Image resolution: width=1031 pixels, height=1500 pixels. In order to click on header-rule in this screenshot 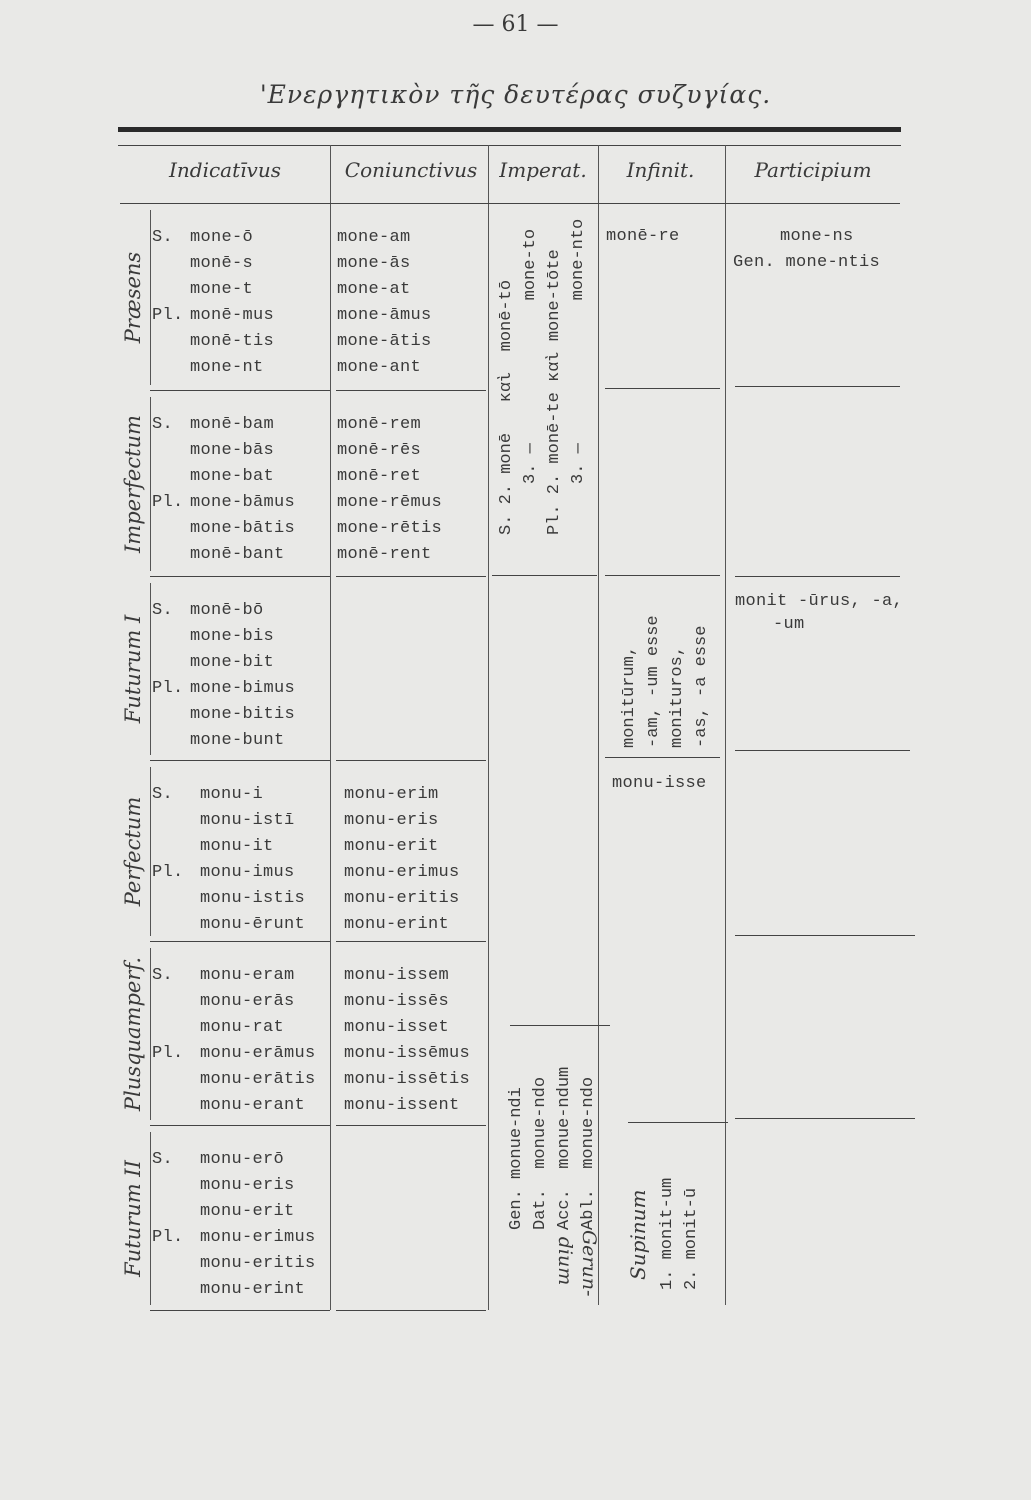, I will do `click(509, 145)`.